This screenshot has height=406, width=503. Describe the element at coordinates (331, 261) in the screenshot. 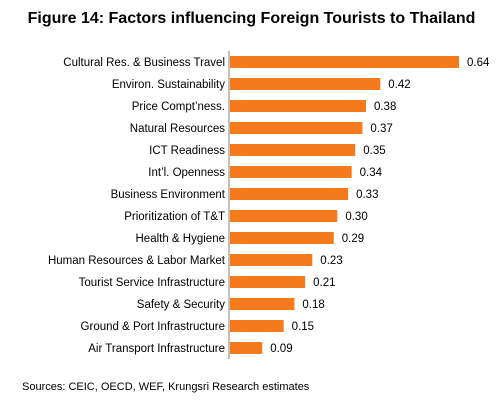

I see `data-label: 0.23` at that location.